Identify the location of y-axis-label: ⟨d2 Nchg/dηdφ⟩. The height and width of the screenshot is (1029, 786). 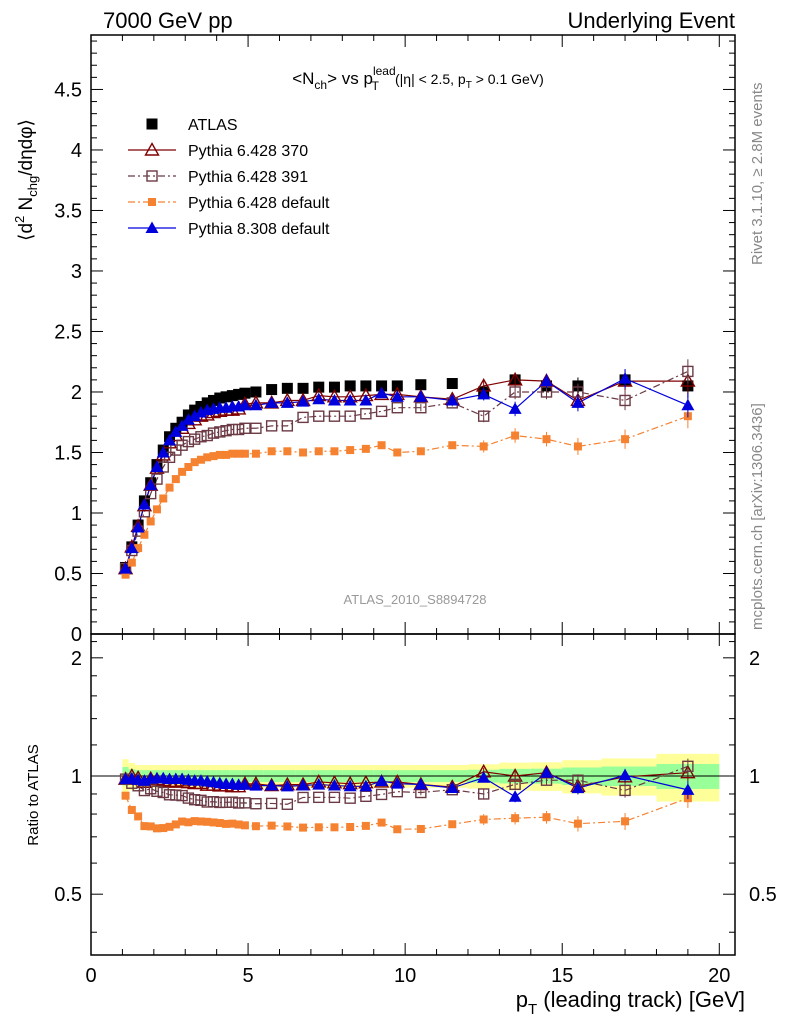
(26, 180).